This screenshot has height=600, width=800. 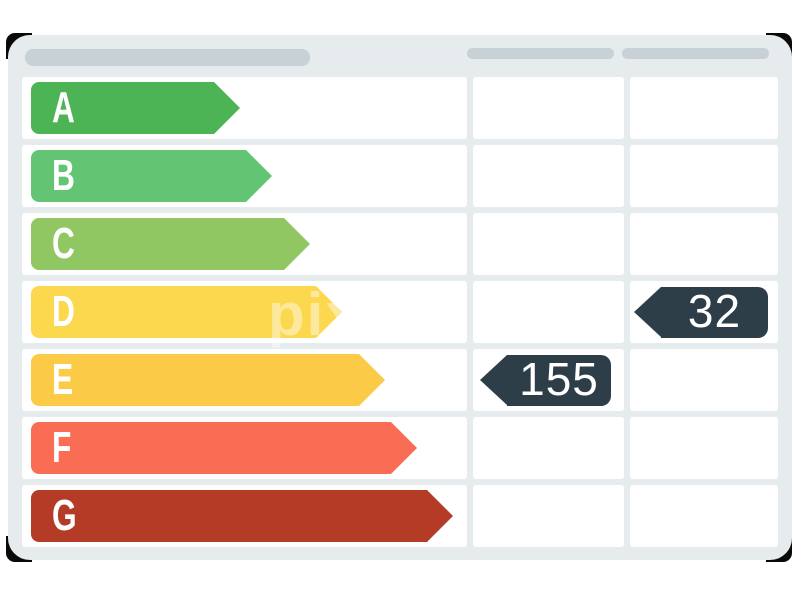 What do you see at coordinates (63, 311) in the screenshot?
I see `rating-letter: D` at bounding box center [63, 311].